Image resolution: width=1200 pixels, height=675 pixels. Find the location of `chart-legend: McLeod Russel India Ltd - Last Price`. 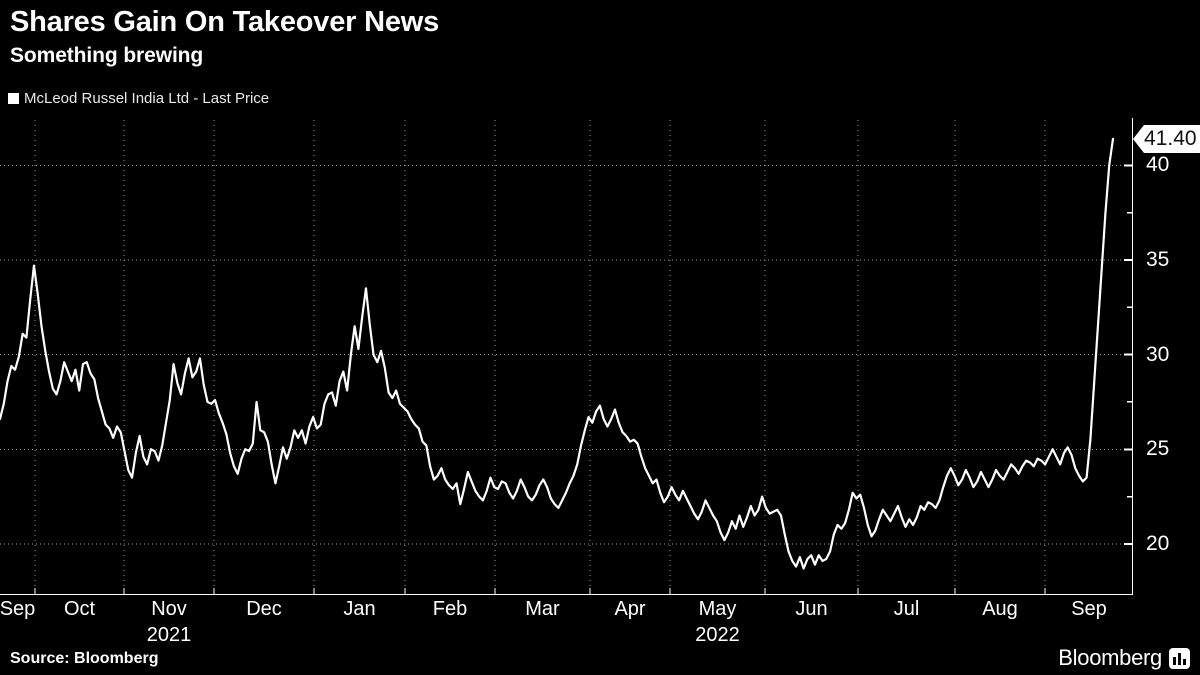

chart-legend: McLeod Russel India Ltd - Last Price is located at coordinates (138, 98).